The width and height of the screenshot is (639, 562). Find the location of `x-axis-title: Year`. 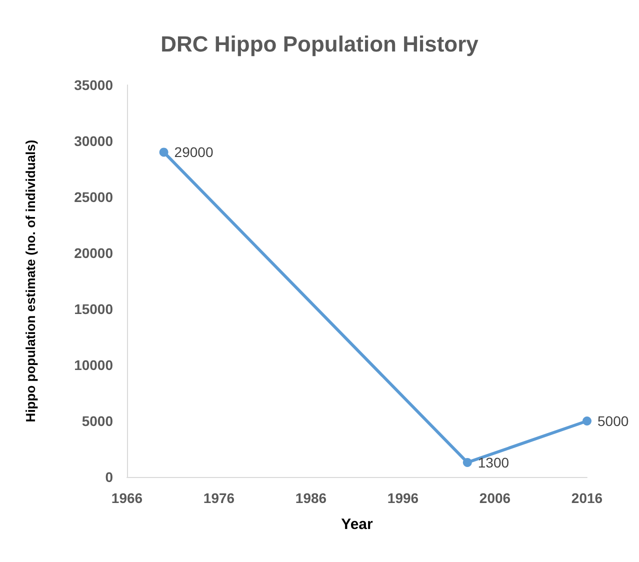

x-axis-title: Year is located at coordinates (357, 524).